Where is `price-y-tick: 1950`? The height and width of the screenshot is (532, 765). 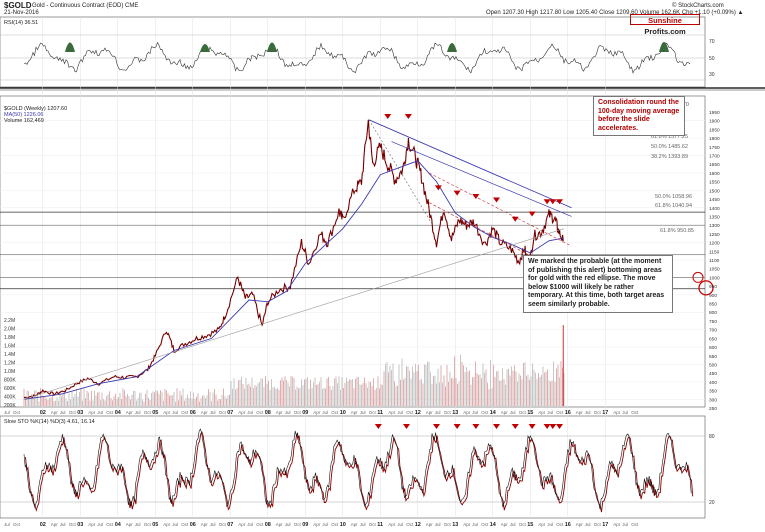
price-y-tick: 1950 is located at coordinates (714, 113).